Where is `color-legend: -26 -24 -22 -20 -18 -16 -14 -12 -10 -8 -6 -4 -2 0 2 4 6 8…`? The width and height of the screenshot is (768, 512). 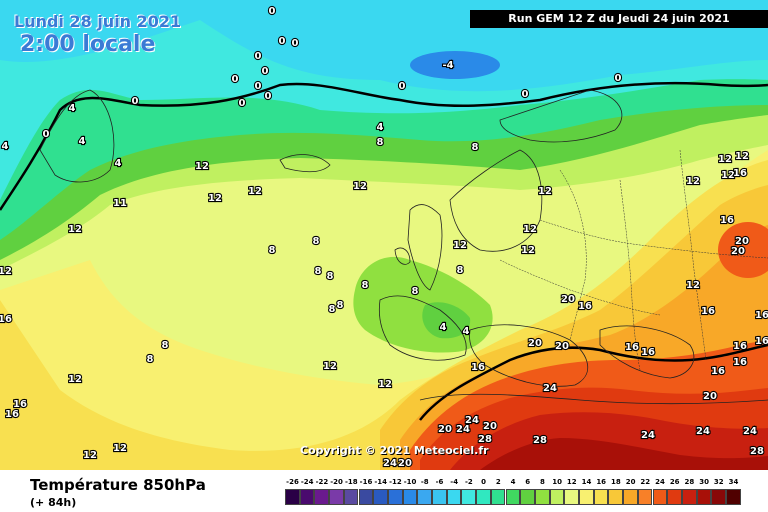
color-legend: -26 -24 -22 -20 -18 -16 -14 -12 -10 -8 -6 -4 -2 0 2 4 6 8… is located at coordinates (513, 493).